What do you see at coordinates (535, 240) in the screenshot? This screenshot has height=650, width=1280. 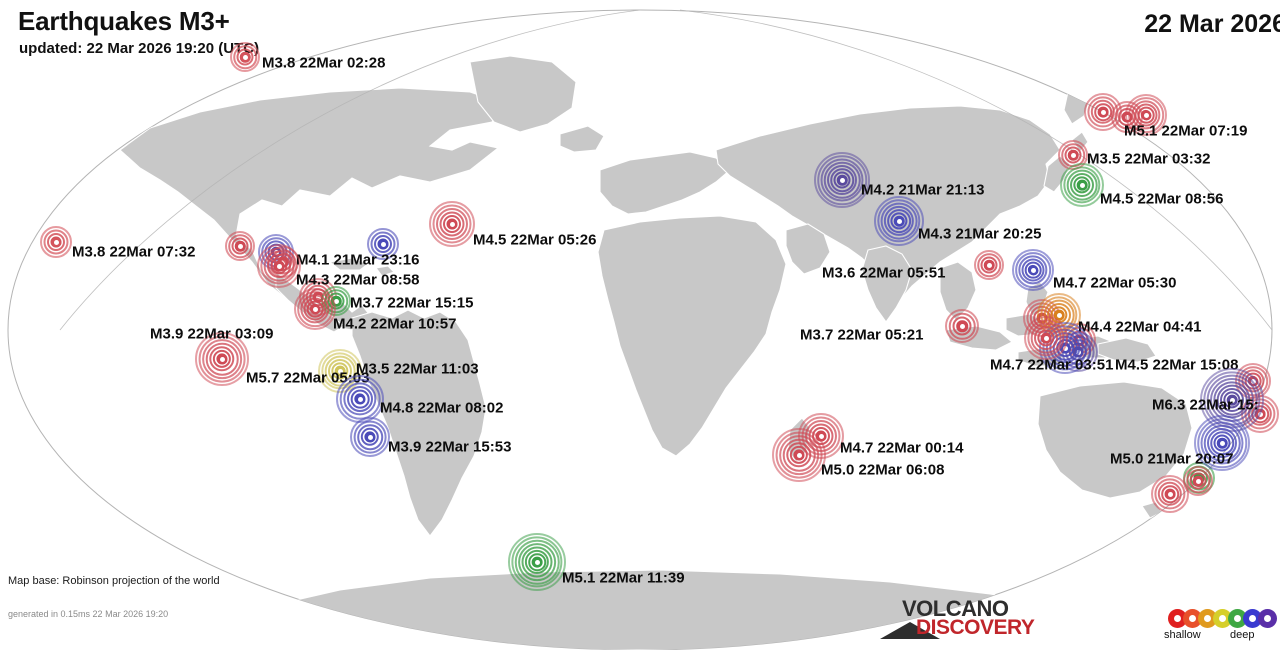 I see `earthquake-label: M4.5 22Mar 05:26` at bounding box center [535, 240].